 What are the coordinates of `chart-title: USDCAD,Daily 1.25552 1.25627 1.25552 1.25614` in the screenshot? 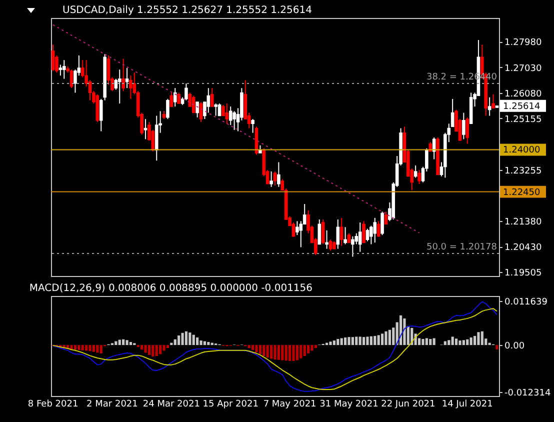 It's located at (187, 10).